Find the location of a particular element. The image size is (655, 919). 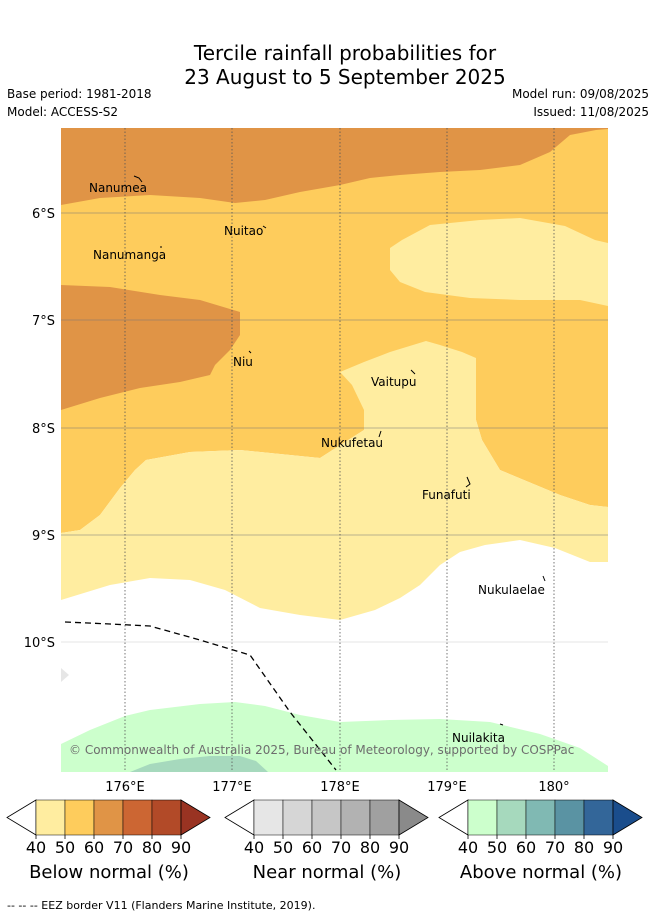

colorbar-below: 40 50 60 70 80 90 is located at coordinates (108, 828).